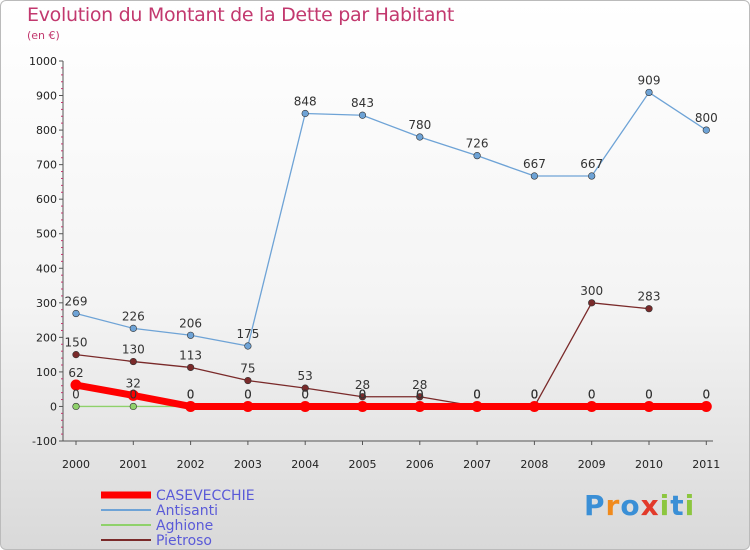  I want to click on y-tick-label: 300, so click(46, 303).